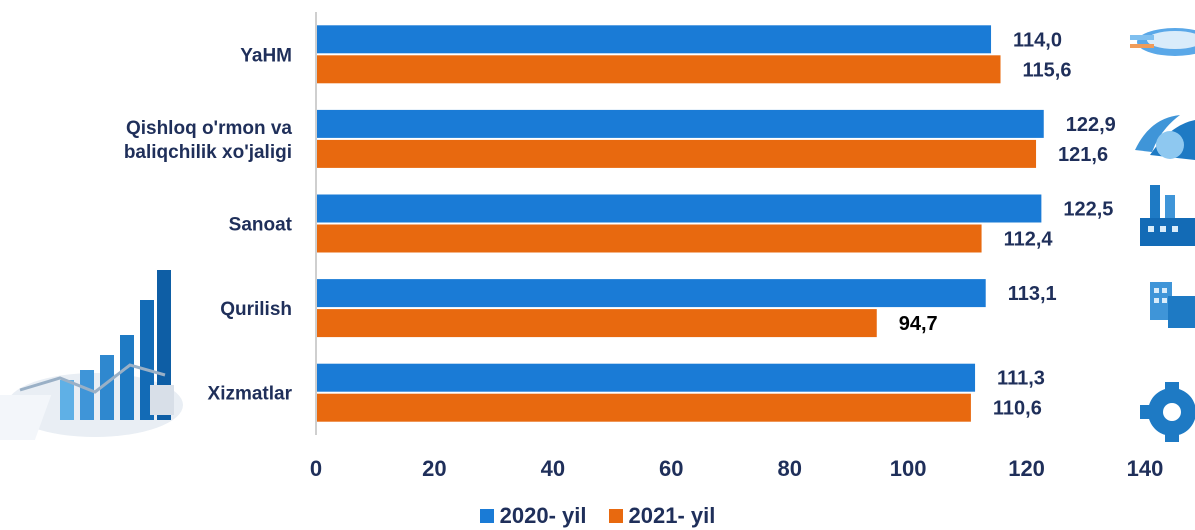 The width and height of the screenshot is (1195, 530). Describe the element at coordinates (256, 309) in the screenshot. I see `category-label: Qurilish` at that location.